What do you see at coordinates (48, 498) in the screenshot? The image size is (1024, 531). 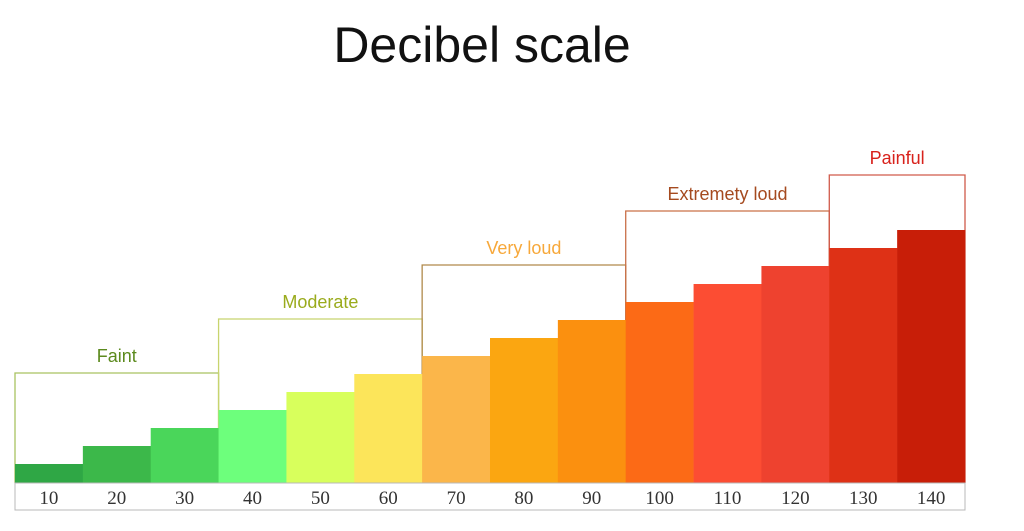 I see `tick-label: 10` at bounding box center [48, 498].